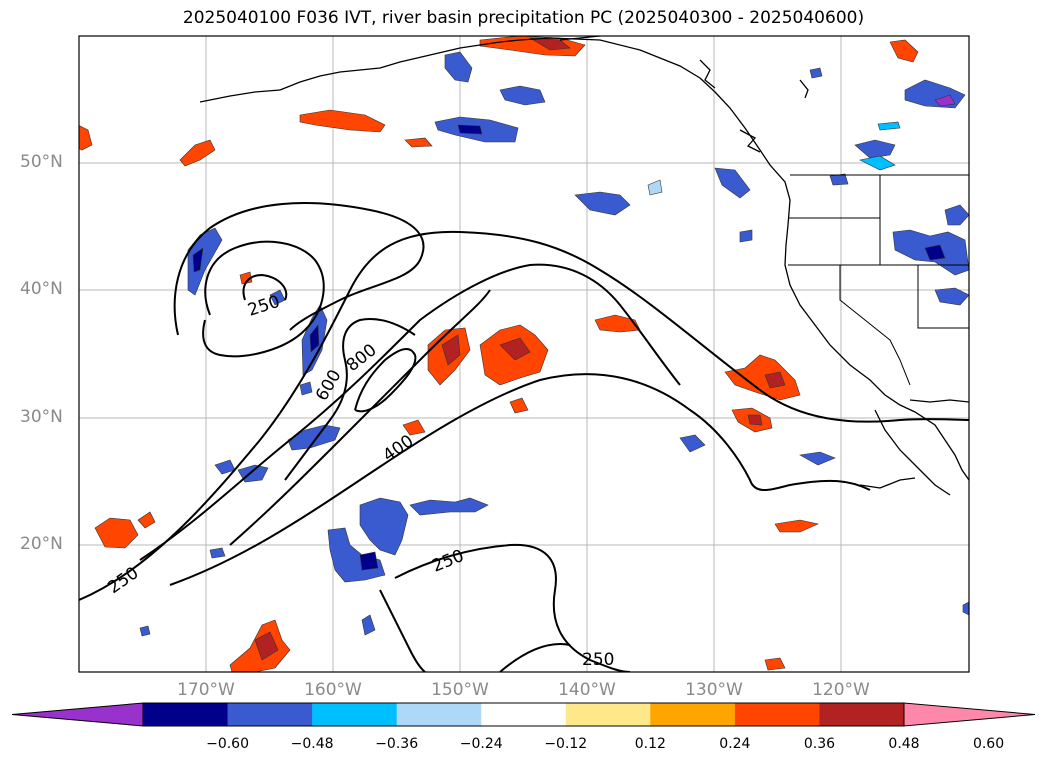 The width and height of the screenshot is (1047, 765). Describe the element at coordinates (904, 744) in the screenshot. I see `colorbar-tick-label: 0.48` at that location.